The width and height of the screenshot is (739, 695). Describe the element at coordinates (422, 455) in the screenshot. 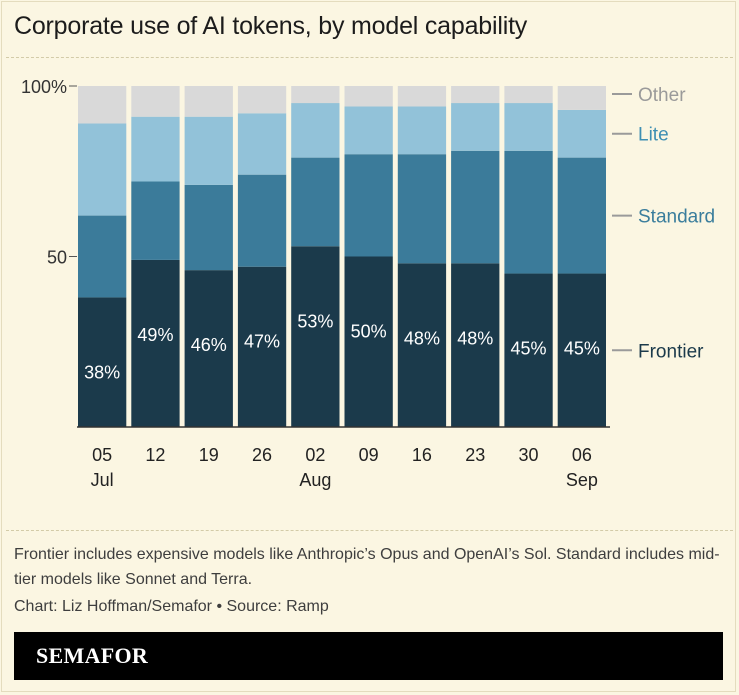

I see `x-tick-label: 16` at that location.